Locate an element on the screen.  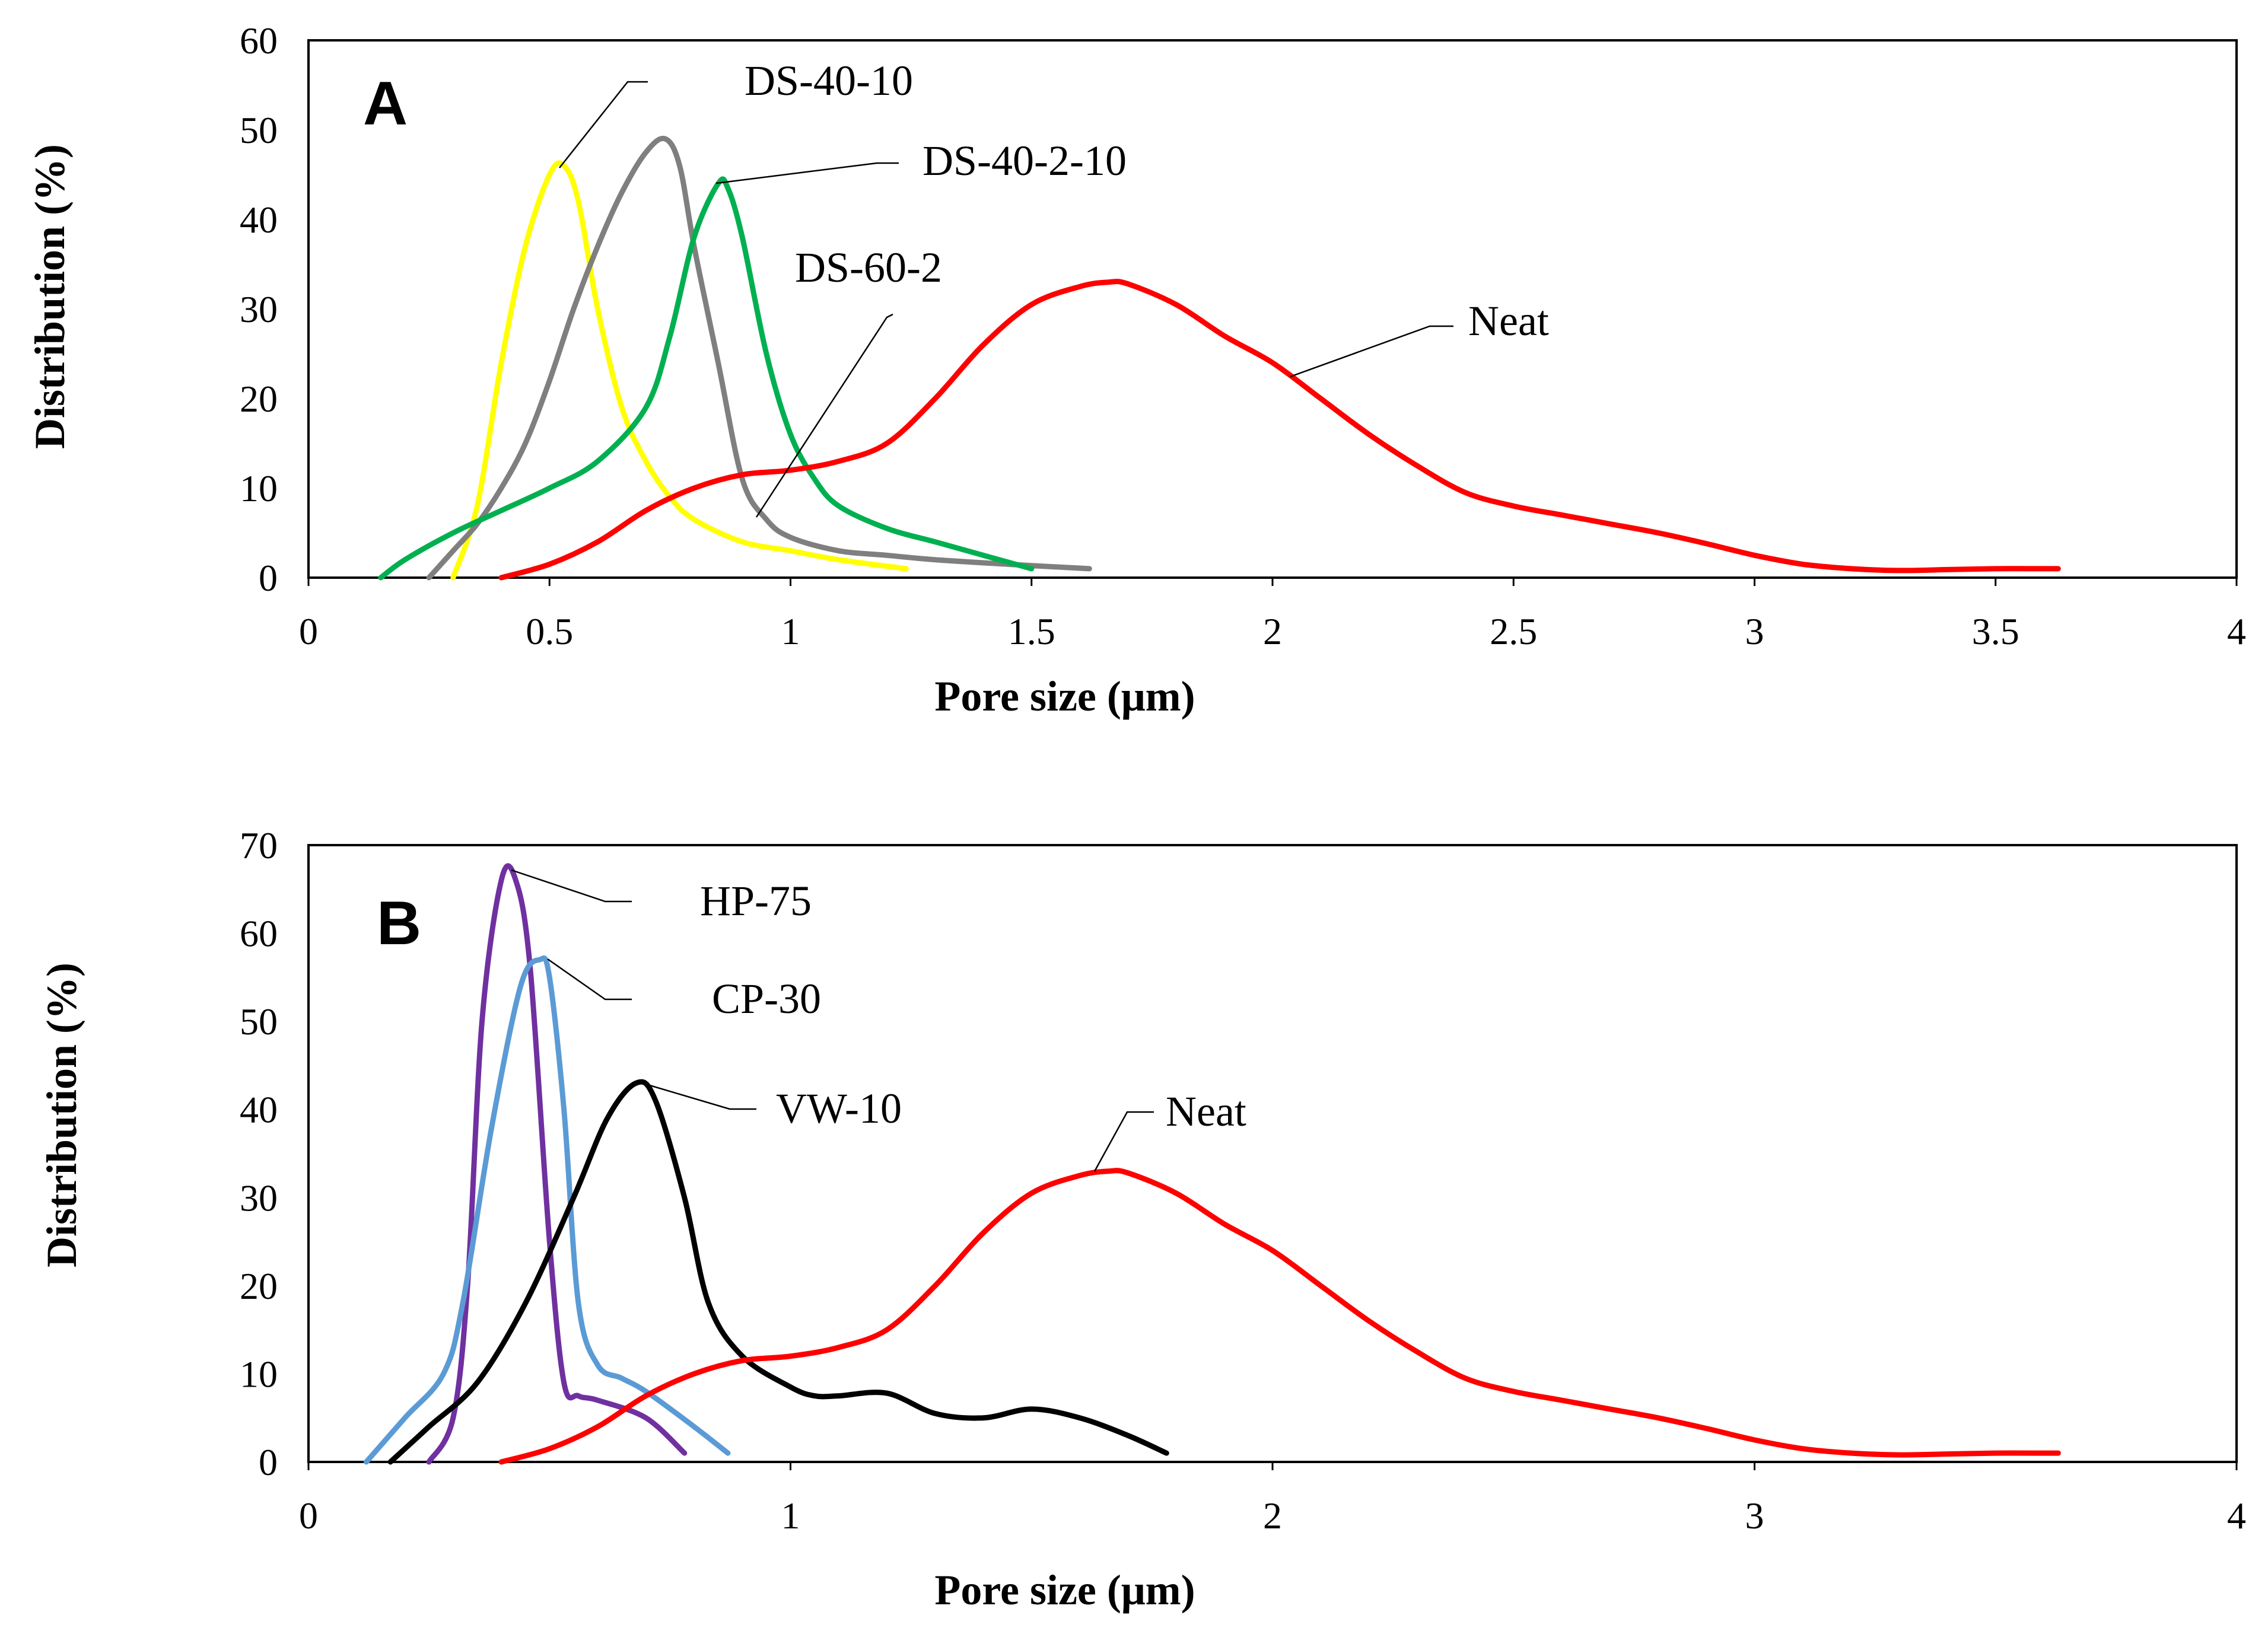
label-cp-30: CP-30 is located at coordinates (766, 999).